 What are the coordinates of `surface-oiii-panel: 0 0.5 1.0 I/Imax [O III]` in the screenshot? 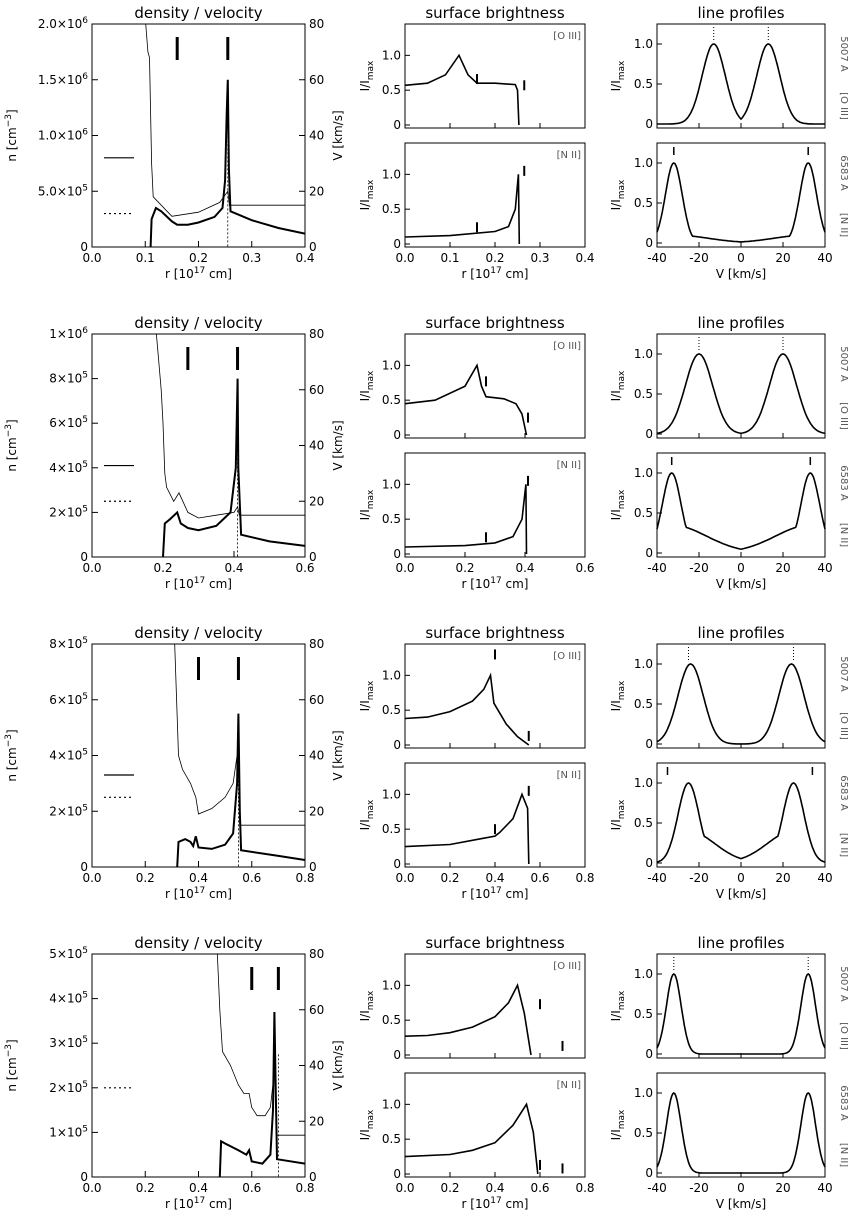 It's located at (472, 387).